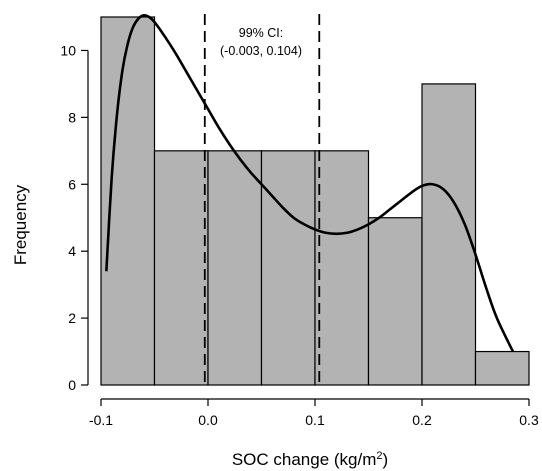 The image size is (542, 471). I want to click on x-axis: -0.1 0.0 0.1 0.2 0.3, so click(314, 413).